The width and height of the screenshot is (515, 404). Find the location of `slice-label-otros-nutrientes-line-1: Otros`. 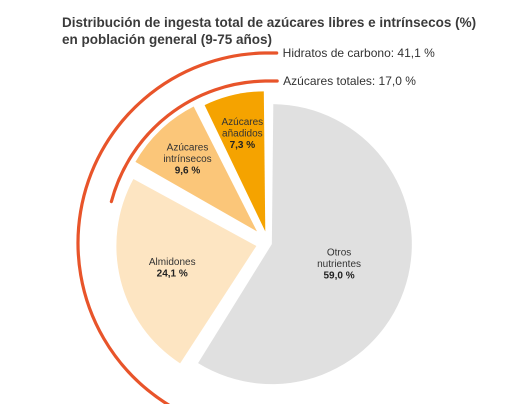

slice-label-otros-nutrientes-line-1: Otros is located at coordinates (339, 253).